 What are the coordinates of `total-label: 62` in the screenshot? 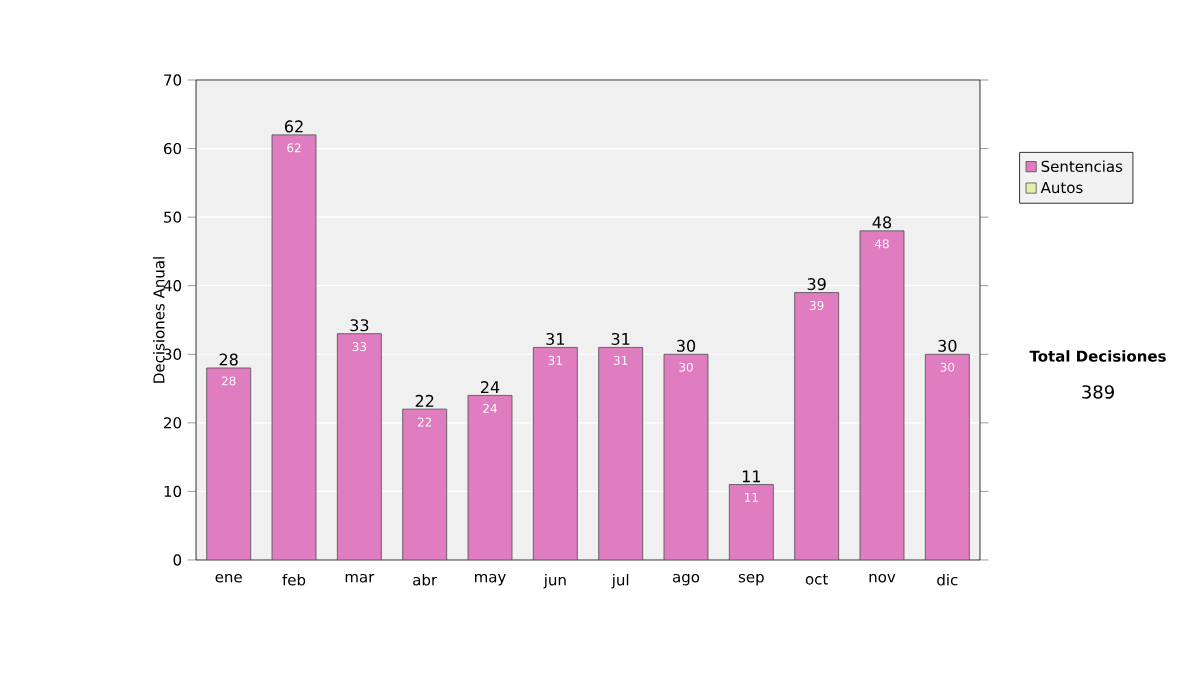 It's located at (293, 126).